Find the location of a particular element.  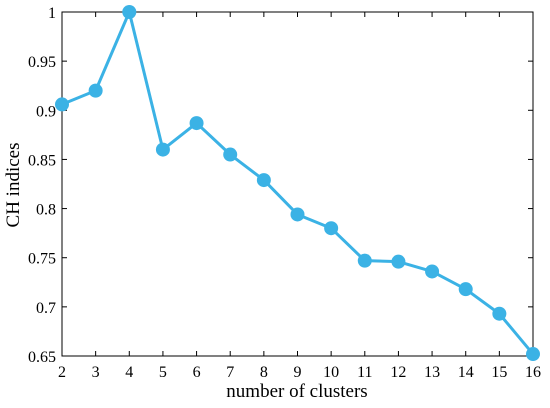

x-tick-label: 10 is located at coordinates (331, 372).